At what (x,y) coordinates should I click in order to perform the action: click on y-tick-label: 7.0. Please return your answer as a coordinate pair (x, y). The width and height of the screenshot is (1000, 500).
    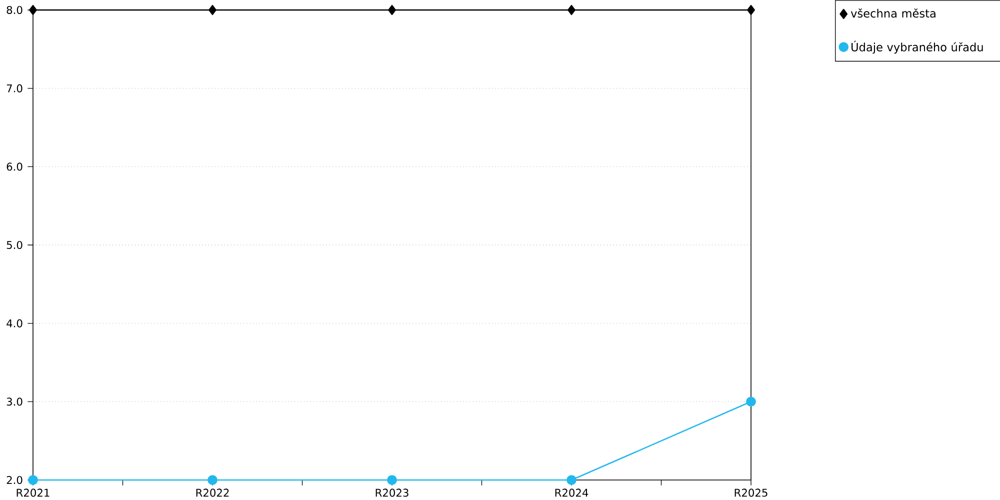
    Looking at the image, I should click on (14, 88).